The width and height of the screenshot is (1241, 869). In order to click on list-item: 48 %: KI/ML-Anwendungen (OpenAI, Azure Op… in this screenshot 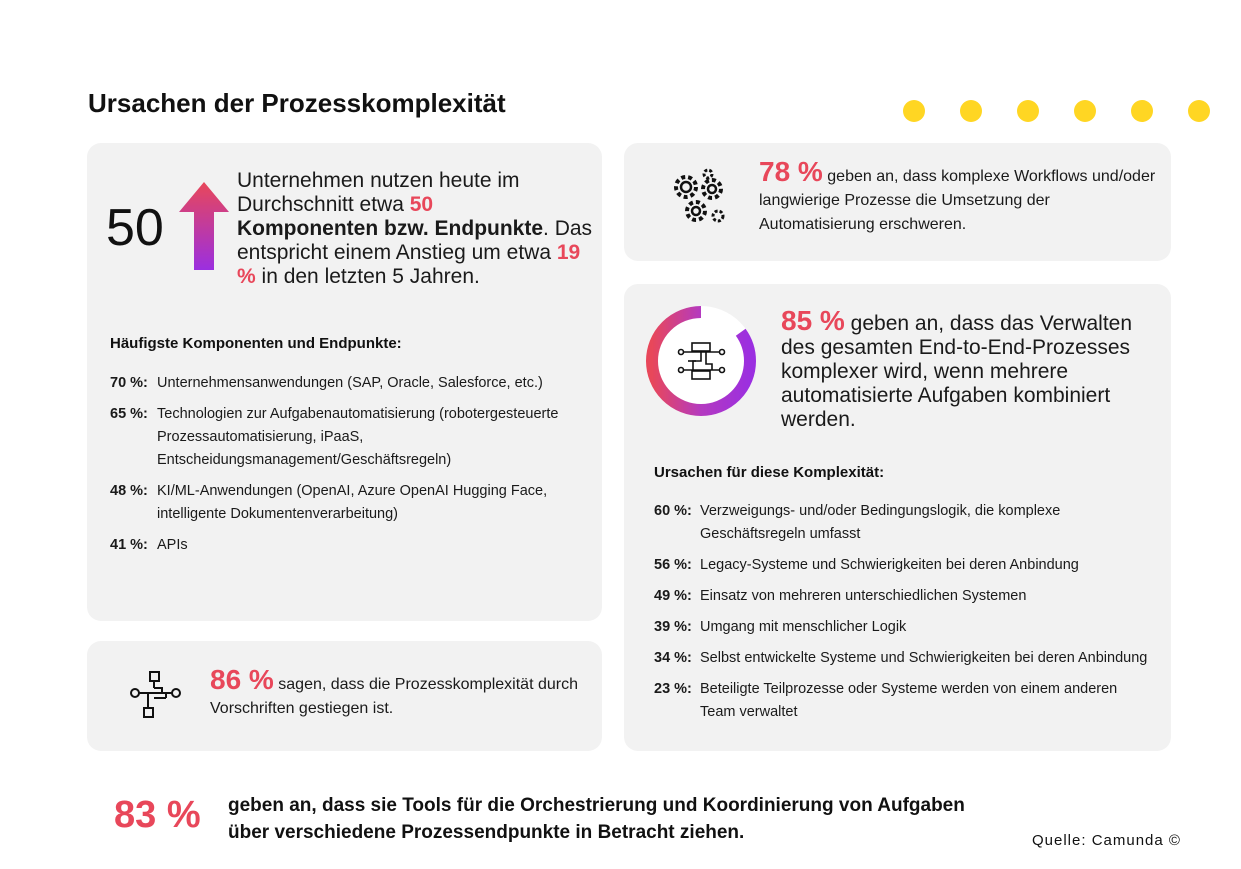, I will do `click(350, 503)`.